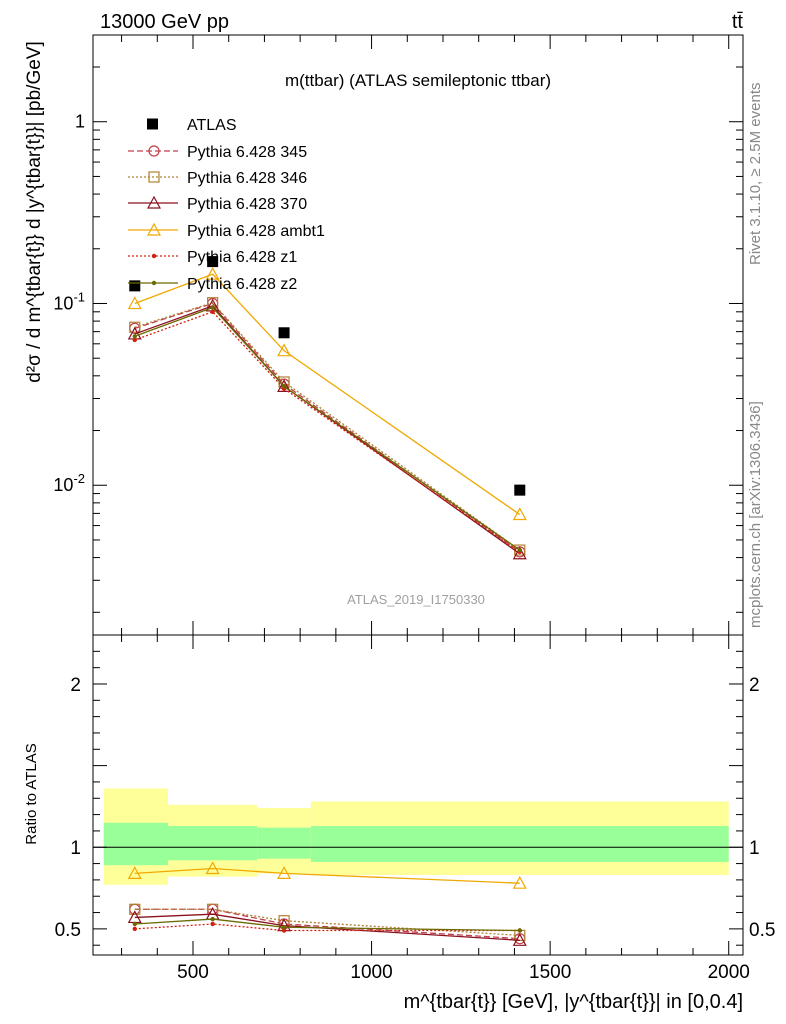 The width and height of the screenshot is (786, 1024). What do you see at coordinates (247, 178) in the screenshot?
I see `legend-label: Pythia 6.428 346` at bounding box center [247, 178].